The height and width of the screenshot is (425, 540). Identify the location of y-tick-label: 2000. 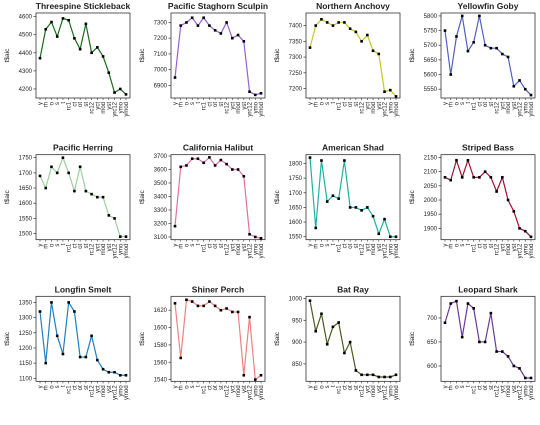
(431, 201).